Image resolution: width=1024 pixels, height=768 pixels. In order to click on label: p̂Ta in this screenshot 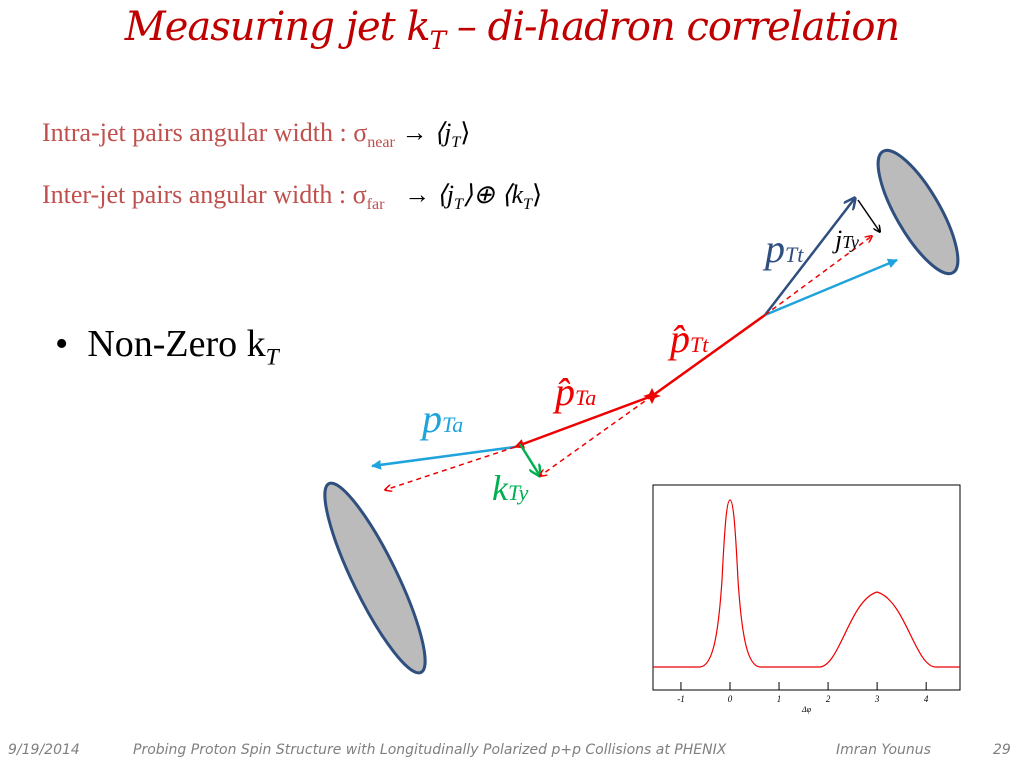, I will do `click(574, 391)`.